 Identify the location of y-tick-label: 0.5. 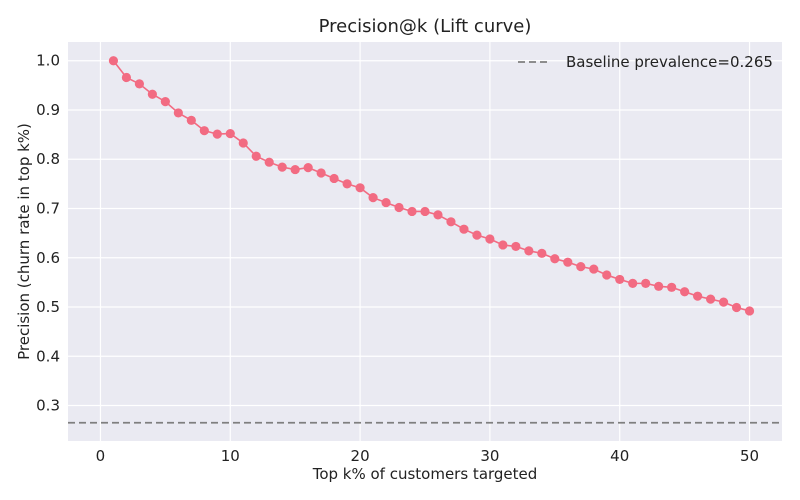
(48, 307).